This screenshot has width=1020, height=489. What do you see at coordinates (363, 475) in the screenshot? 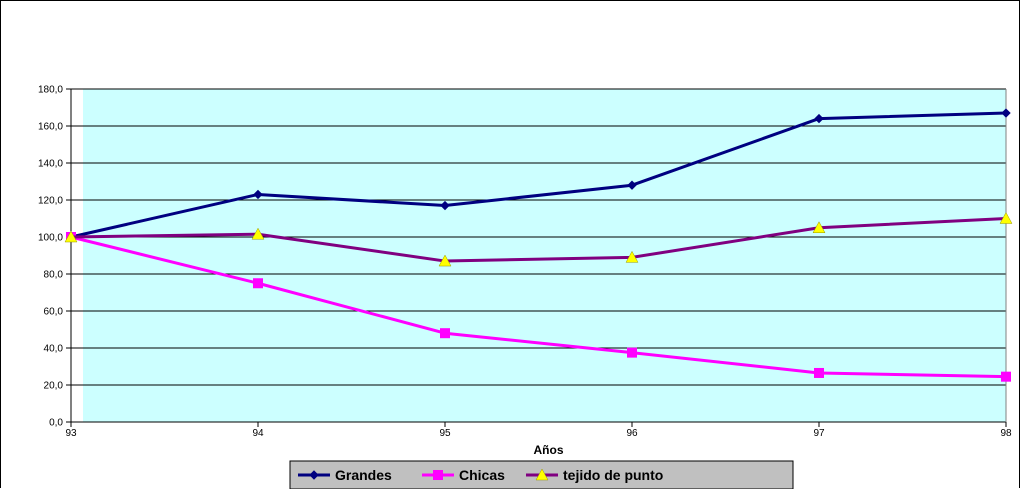
I see `legend-label: Grandes` at bounding box center [363, 475].